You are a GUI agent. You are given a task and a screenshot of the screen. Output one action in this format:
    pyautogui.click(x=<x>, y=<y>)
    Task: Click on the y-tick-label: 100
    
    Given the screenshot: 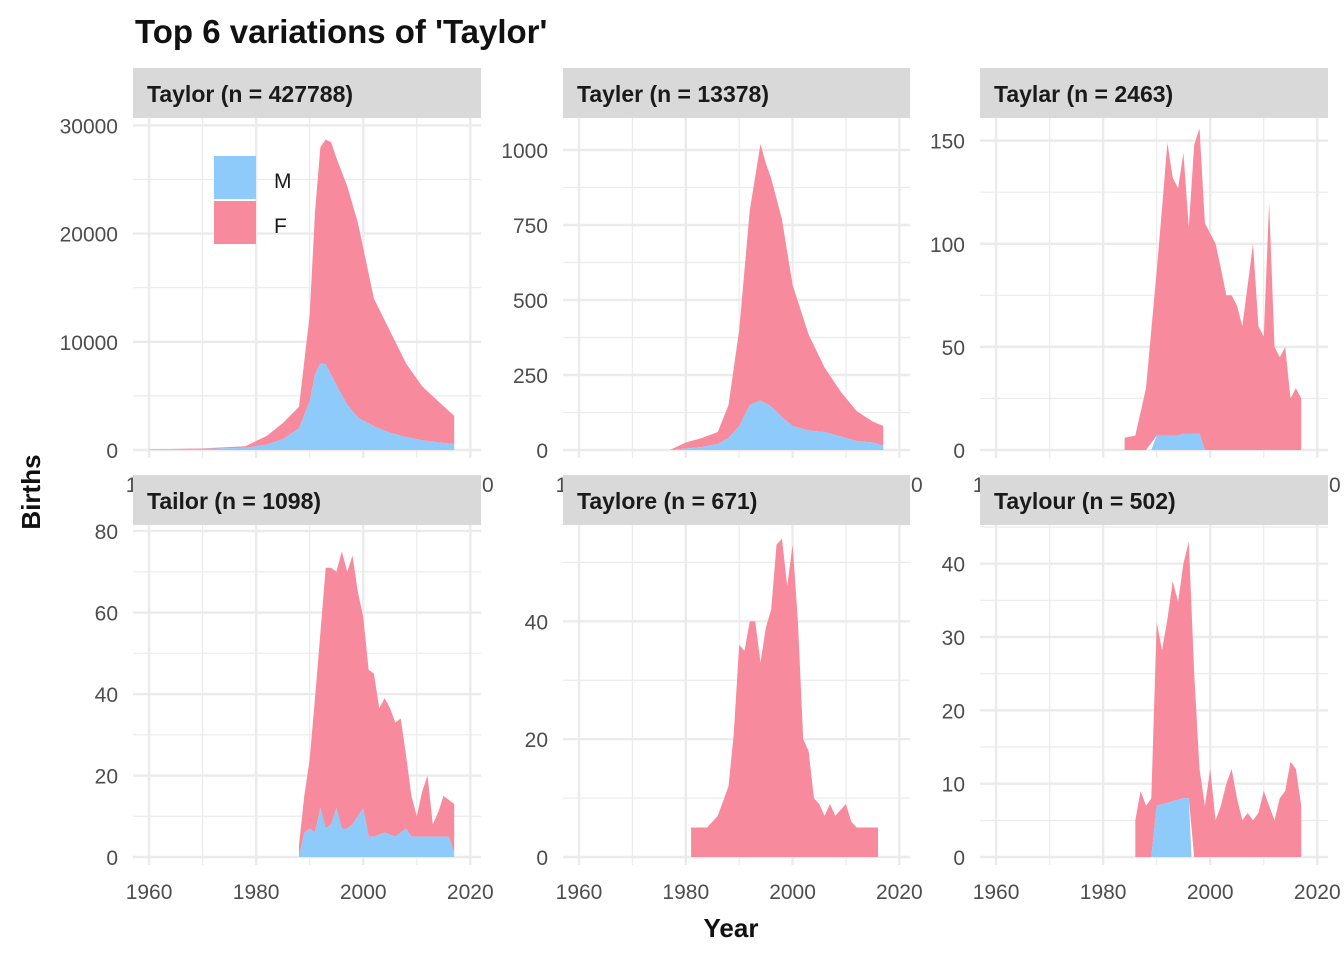 What is the action you would take?
    pyautogui.click(x=947, y=245)
    